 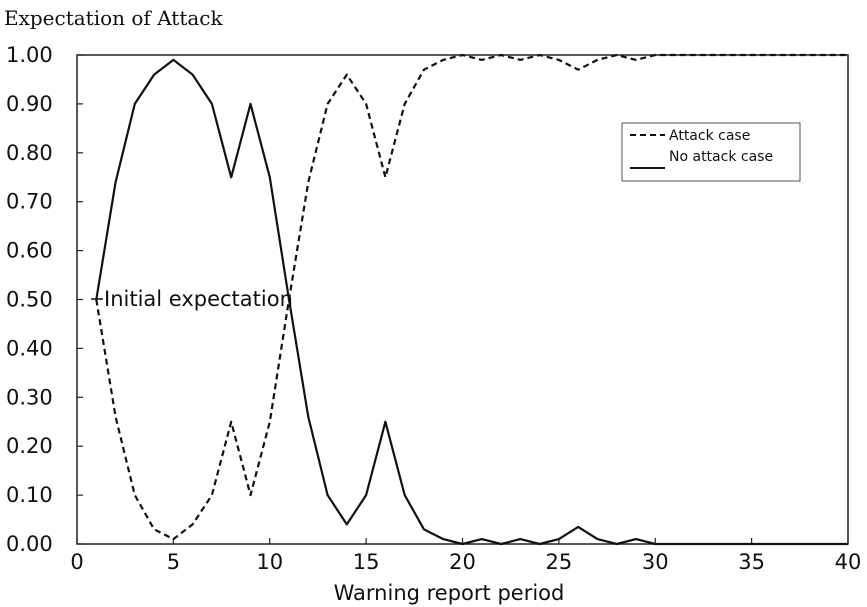 What do you see at coordinates (29, 495) in the screenshot?
I see `y-tick-label: 0.10` at bounding box center [29, 495].